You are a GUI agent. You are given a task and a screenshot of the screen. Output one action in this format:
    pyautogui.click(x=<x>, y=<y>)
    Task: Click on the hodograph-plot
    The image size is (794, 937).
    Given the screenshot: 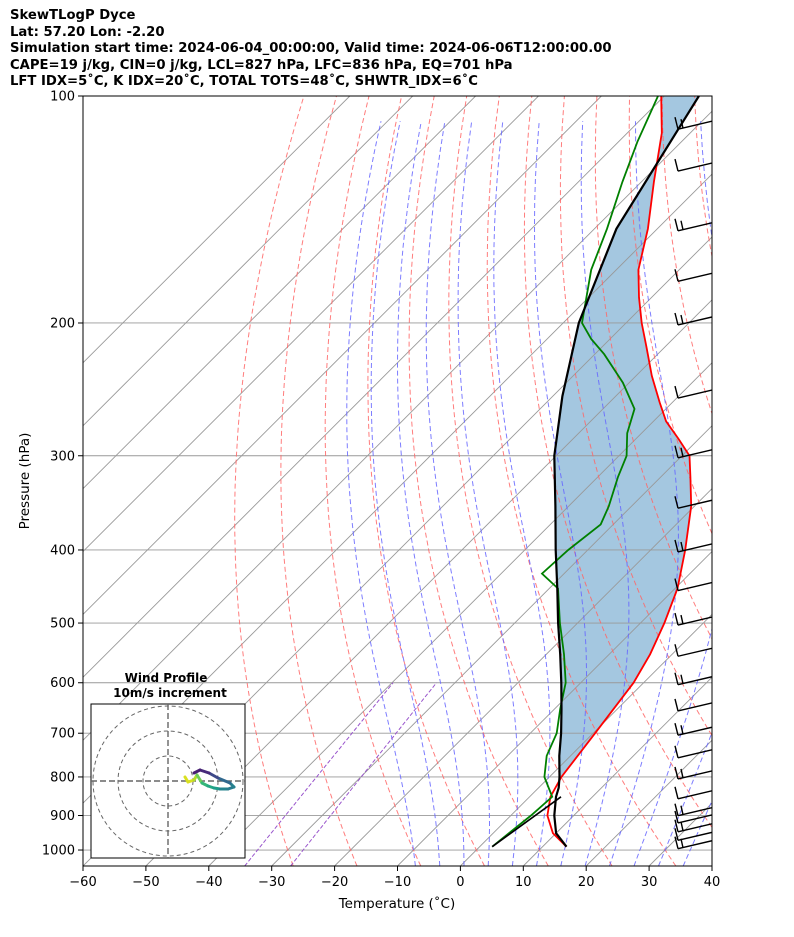 What is the action you would take?
    pyautogui.click(x=168, y=781)
    